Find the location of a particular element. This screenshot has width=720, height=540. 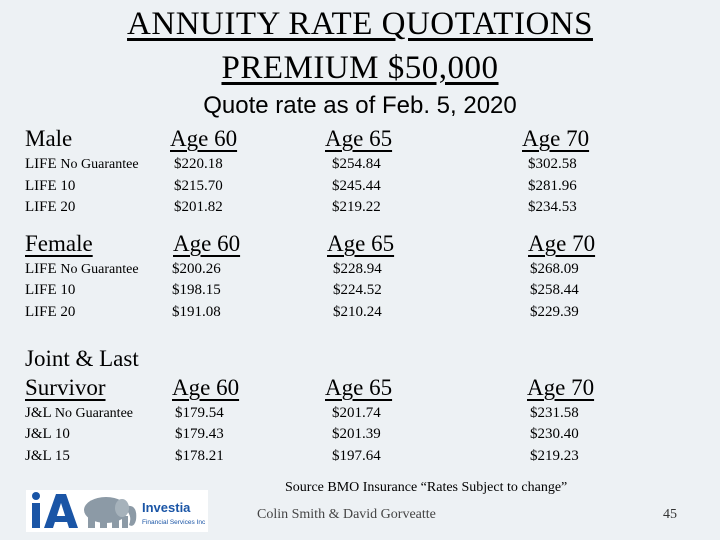

logo-tagline: Financial Services Inc is located at coordinates (174, 522).